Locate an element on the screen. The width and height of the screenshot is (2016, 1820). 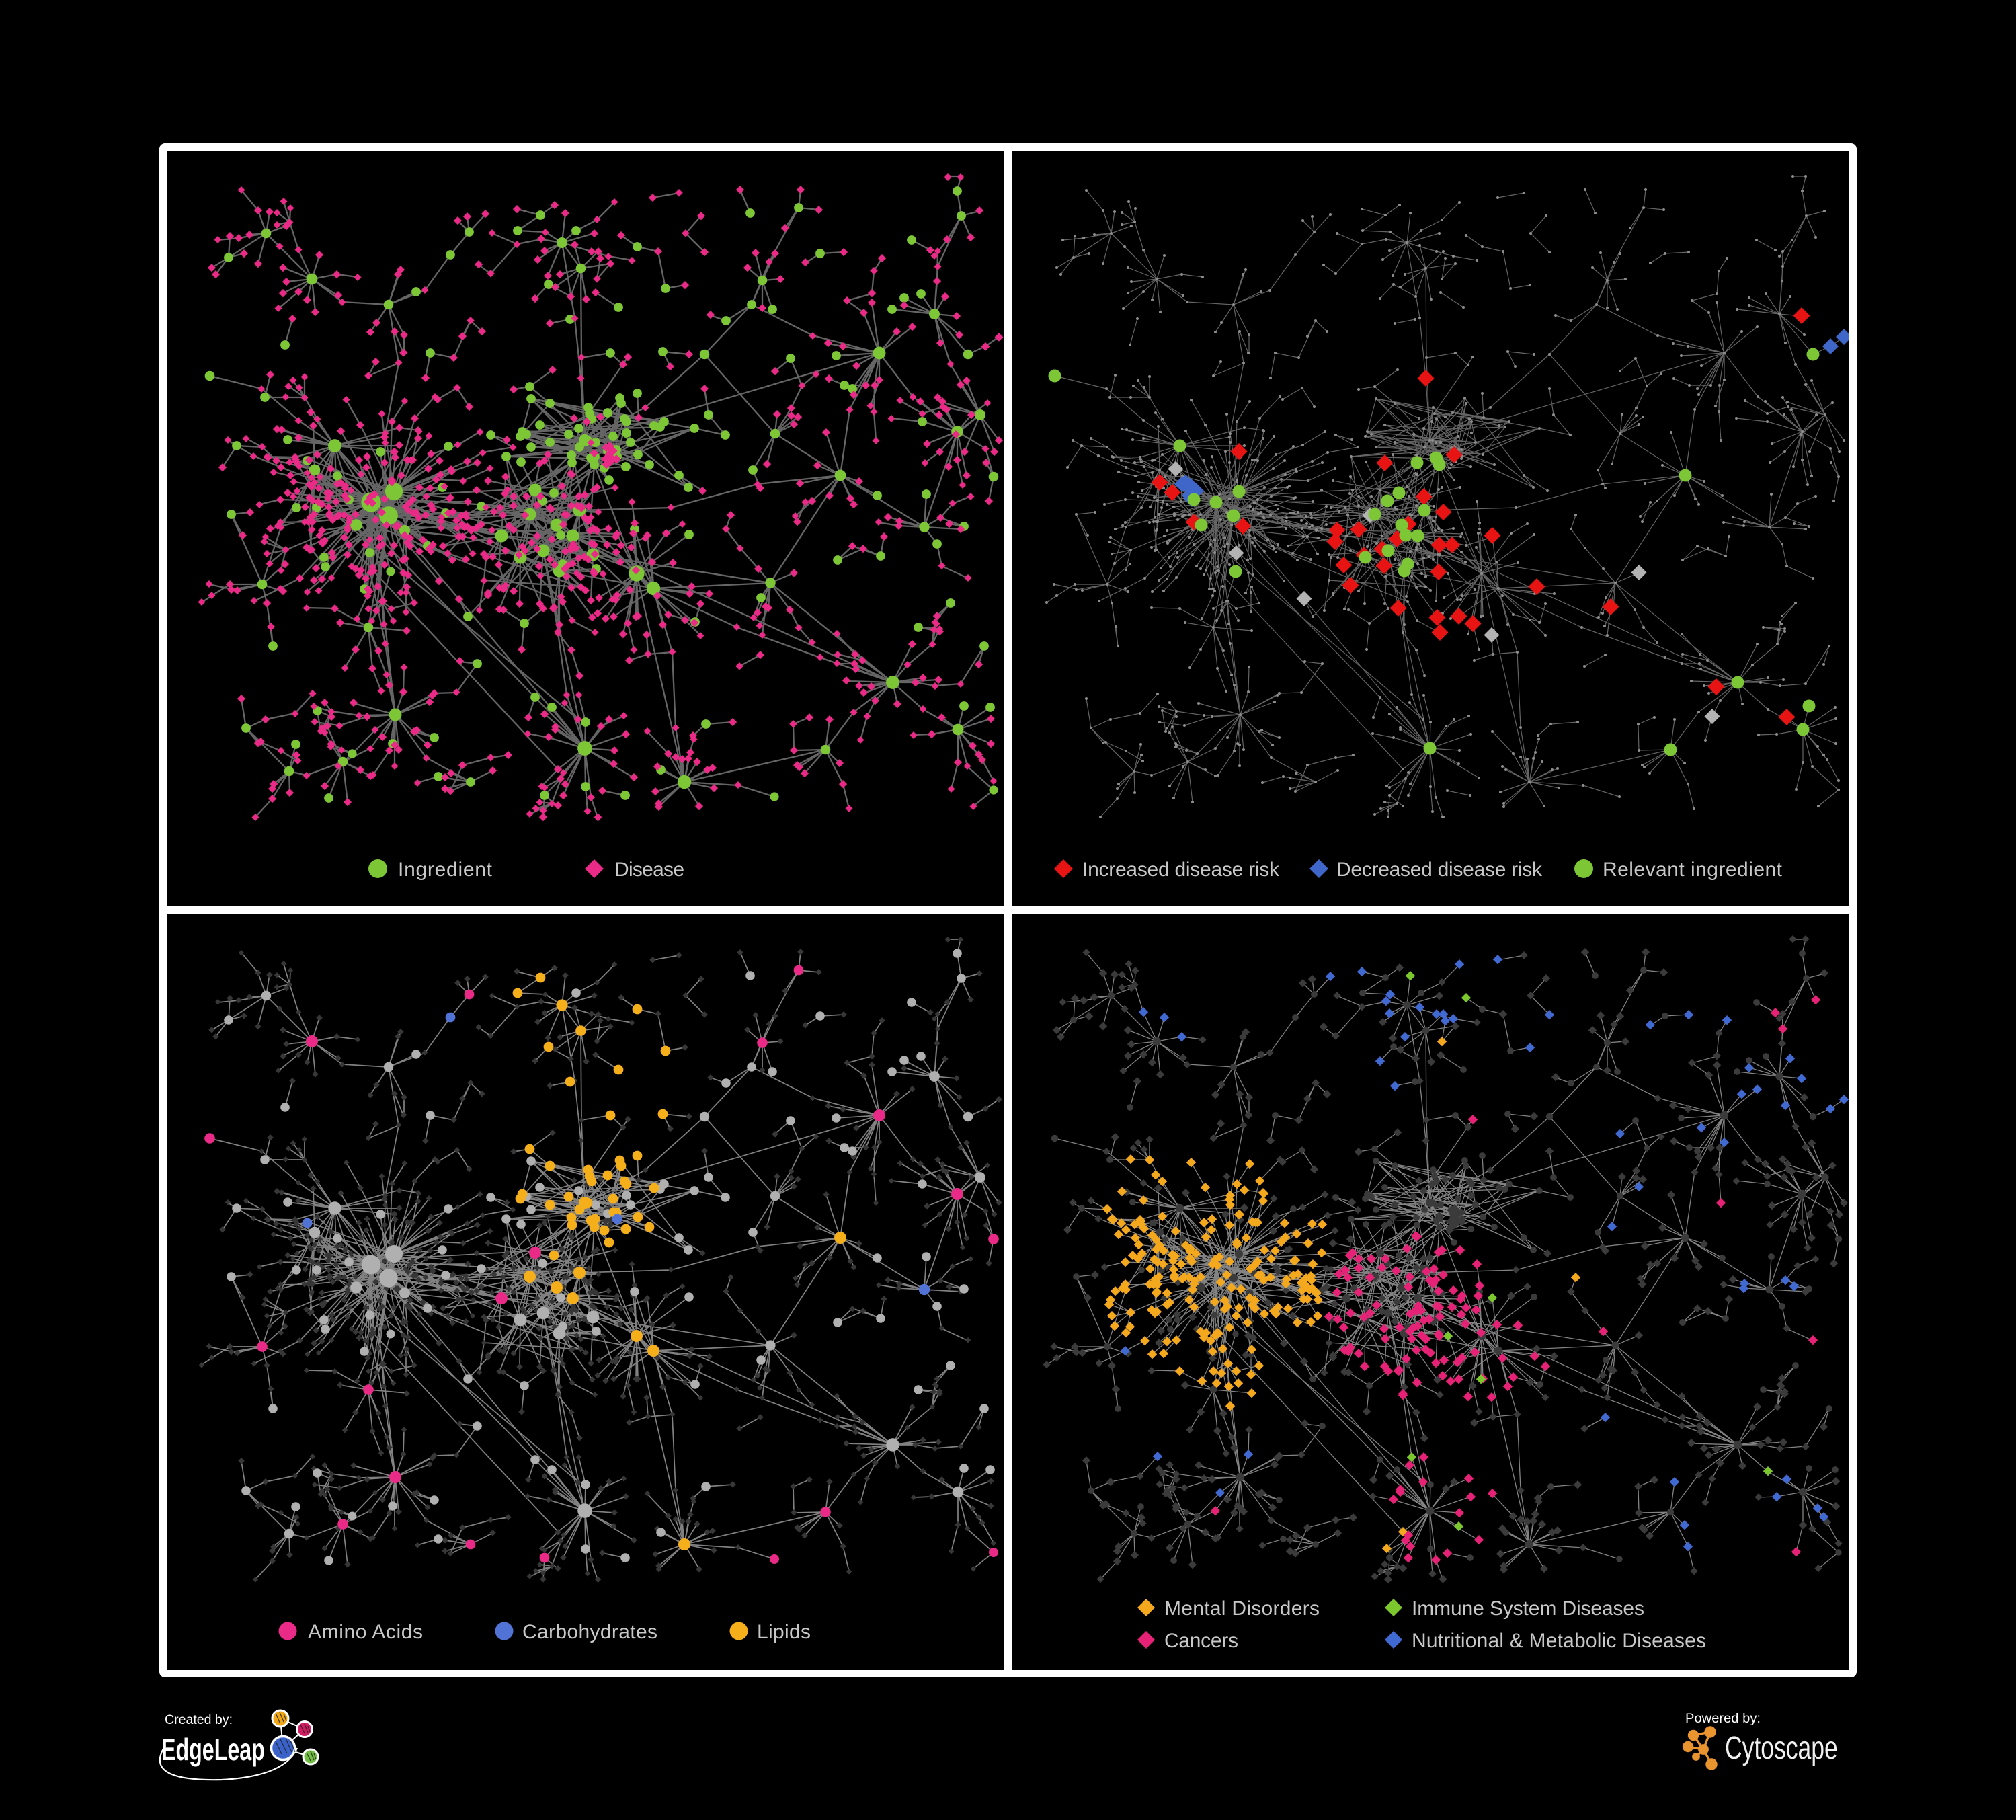
svg-text: Powered by: is located at coordinates (1723, 1718).